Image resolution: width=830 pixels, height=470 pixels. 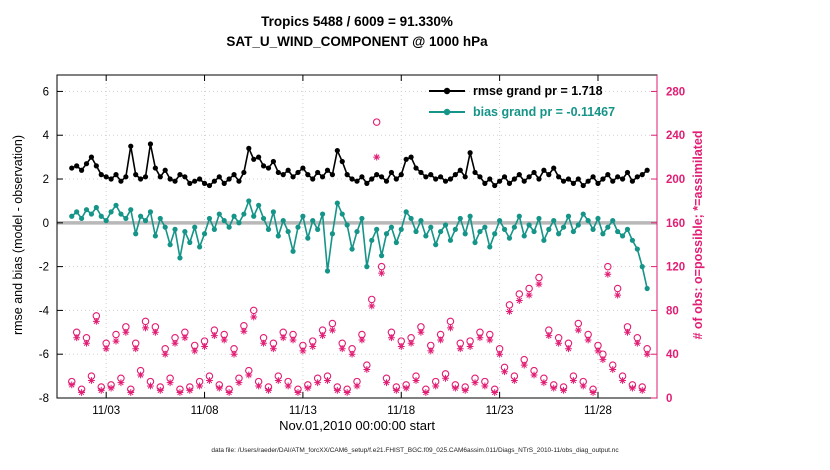 What do you see at coordinates (675, 268) in the screenshot?
I see `y-tick-label-right: 120` at bounding box center [675, 268].